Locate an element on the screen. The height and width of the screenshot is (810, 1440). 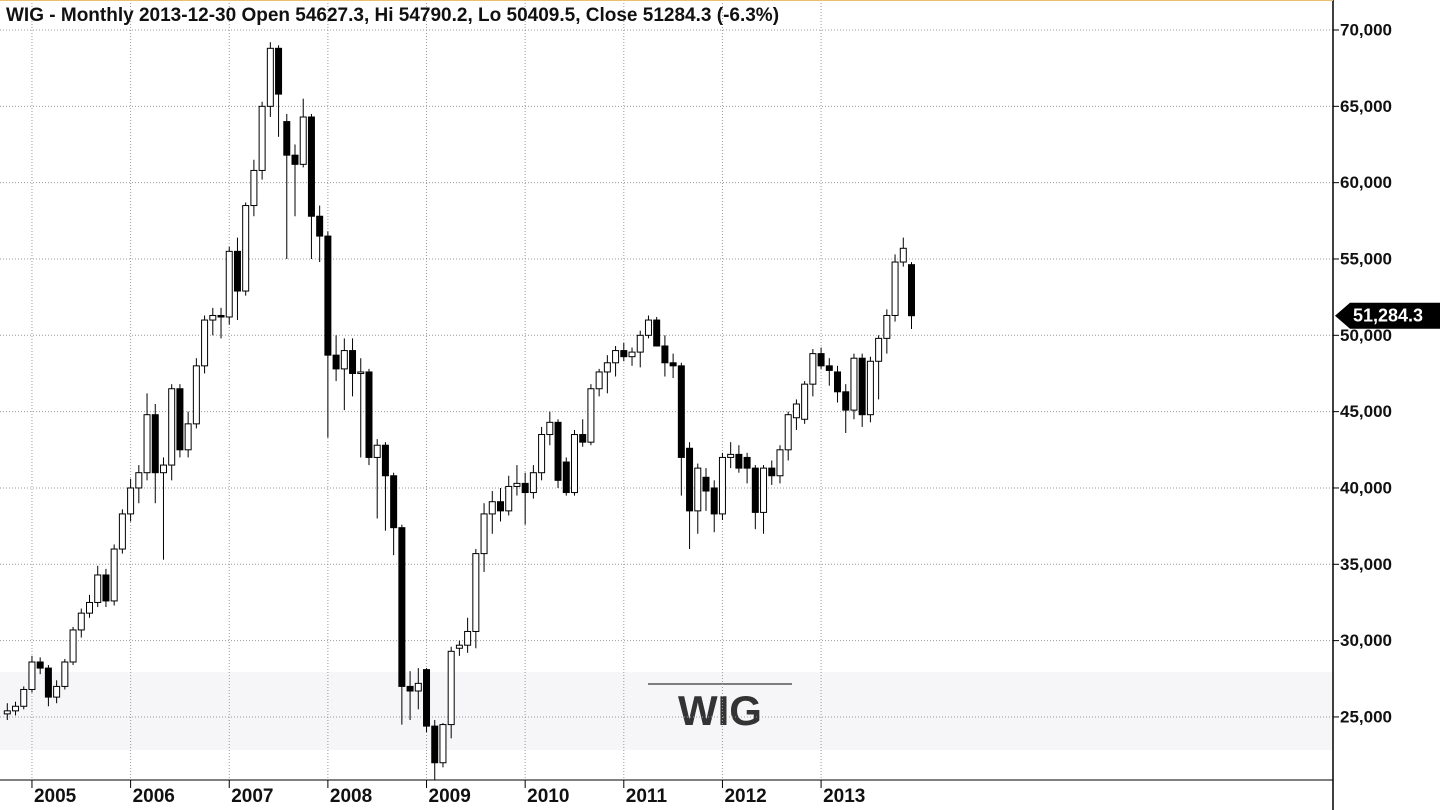
x-tick-label: 2012 is located at coordinates (745, 796).